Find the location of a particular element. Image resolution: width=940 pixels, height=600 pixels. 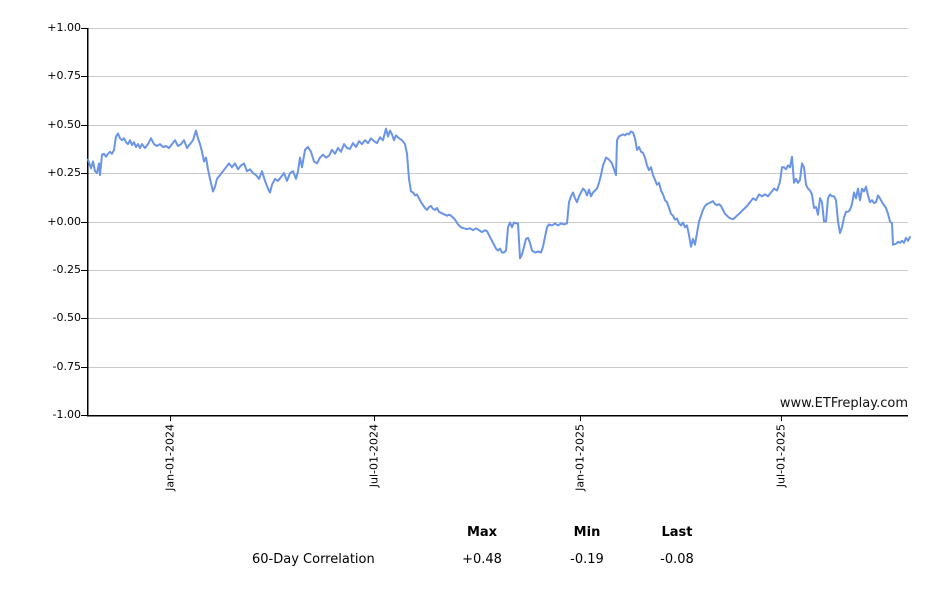

y-tick-label: -0.25 is located at coordinates (66, 269).